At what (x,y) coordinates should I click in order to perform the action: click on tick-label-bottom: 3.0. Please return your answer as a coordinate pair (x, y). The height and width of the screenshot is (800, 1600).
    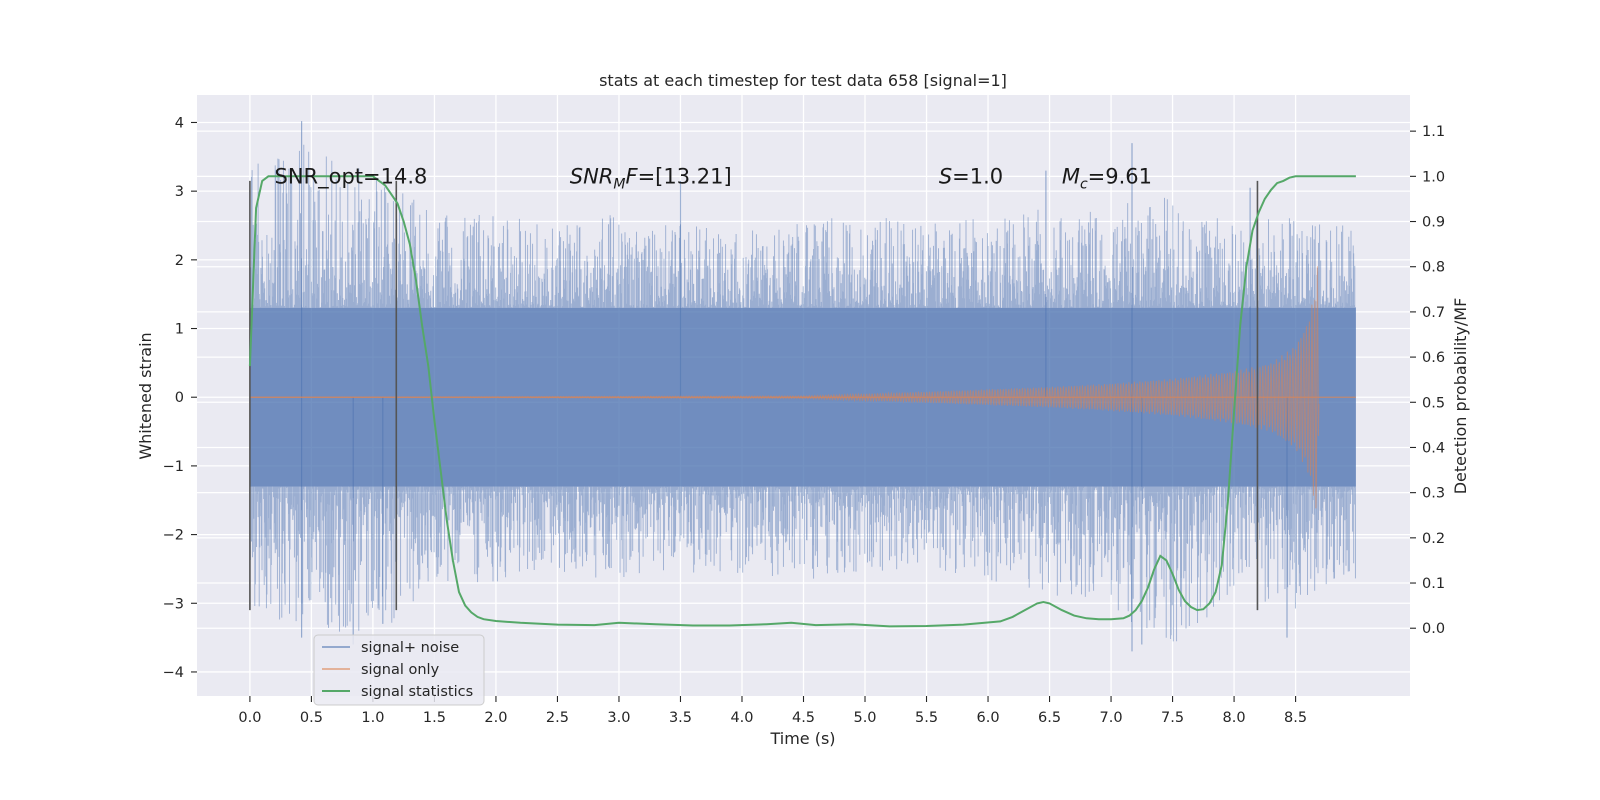
    Looking at the image, I should click on (618, 718).